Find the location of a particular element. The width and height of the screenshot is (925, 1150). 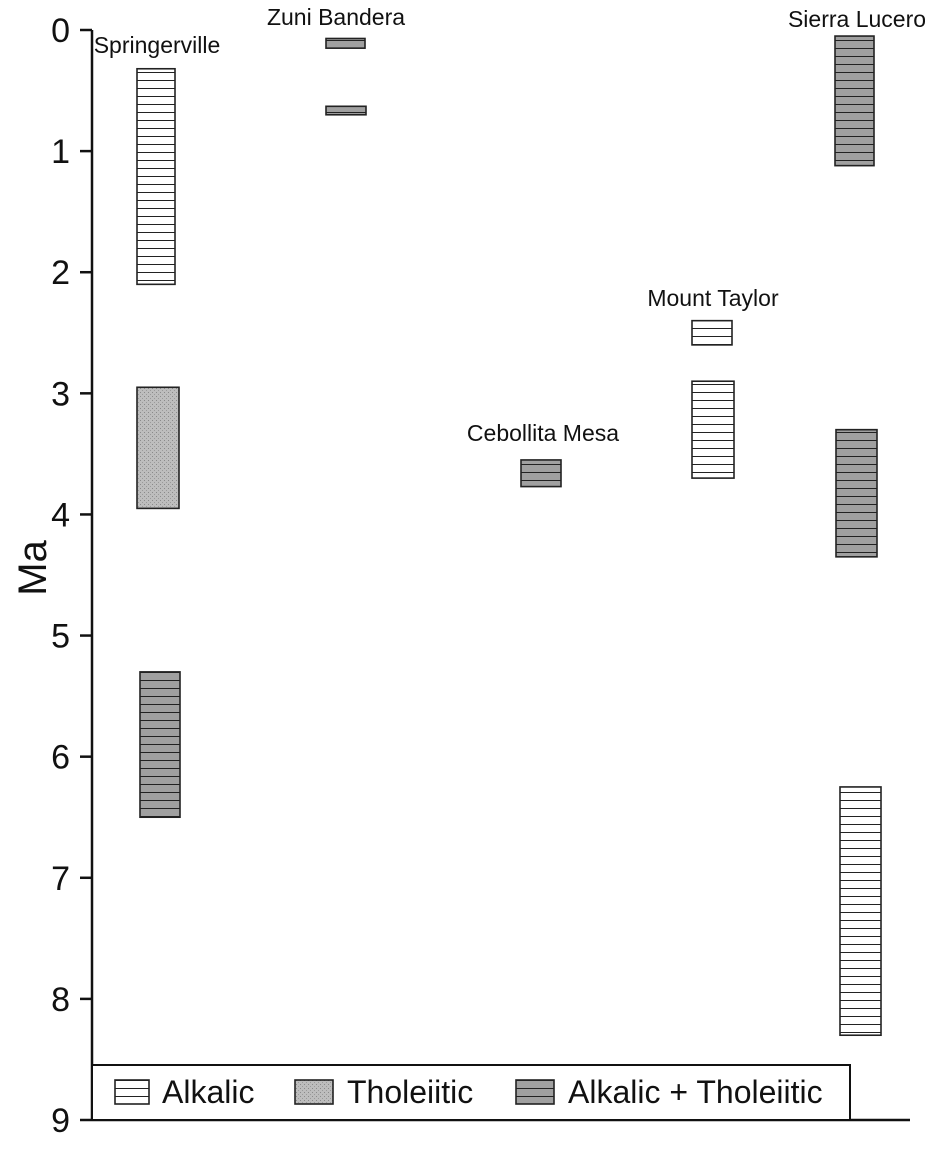

legend: Alkalic Tholeiitic Alkalic + Tholeiitic is located at coordinates (471, 1092).